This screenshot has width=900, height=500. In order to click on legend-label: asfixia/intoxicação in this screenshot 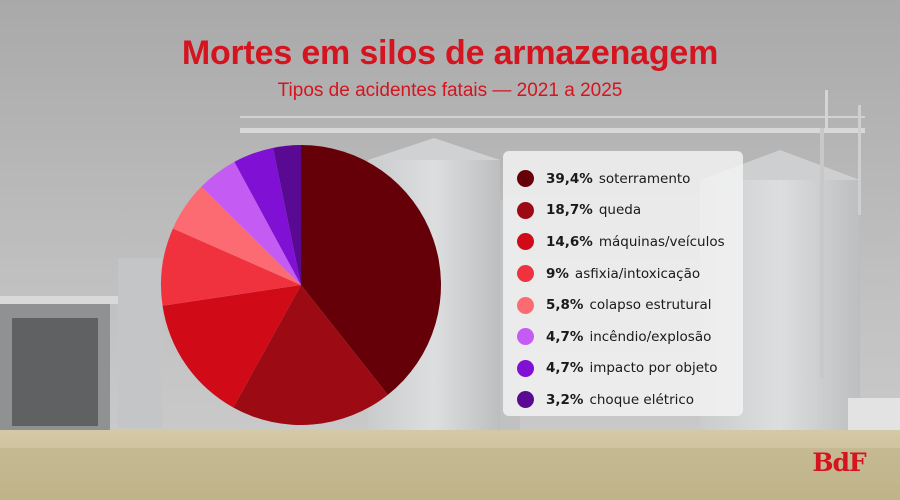, I will do `click(637, 273)`.